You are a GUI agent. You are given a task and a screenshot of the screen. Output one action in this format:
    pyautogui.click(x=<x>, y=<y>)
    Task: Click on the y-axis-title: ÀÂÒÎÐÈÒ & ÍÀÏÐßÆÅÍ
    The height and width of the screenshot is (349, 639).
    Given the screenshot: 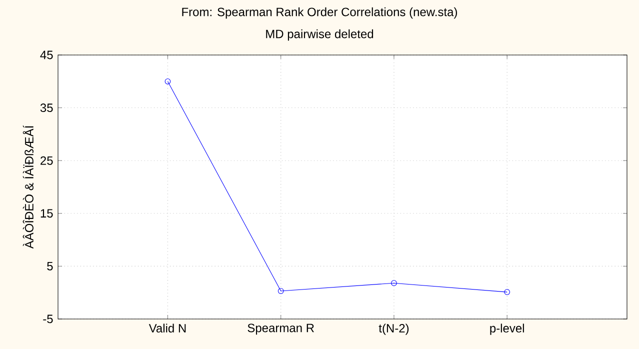 What is the action you would take?
    pyautogui.click(x=28, y=187)
    